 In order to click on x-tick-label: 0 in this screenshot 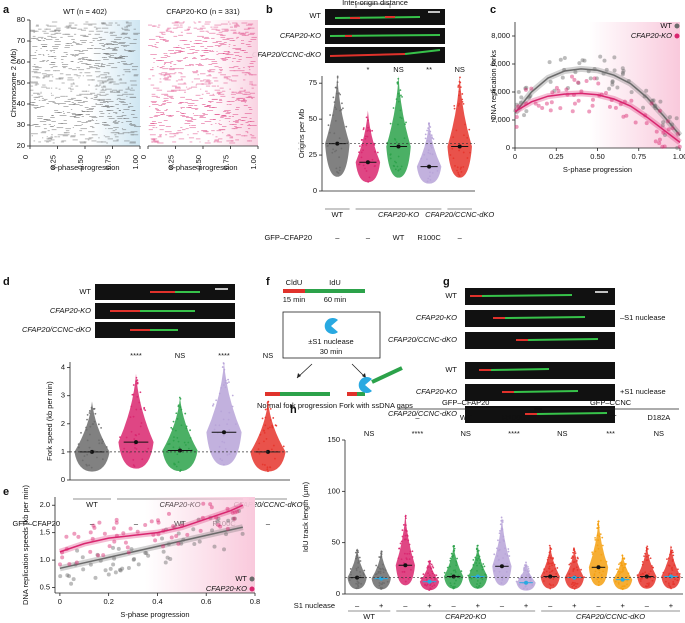, I will do `click(515, 156)`.